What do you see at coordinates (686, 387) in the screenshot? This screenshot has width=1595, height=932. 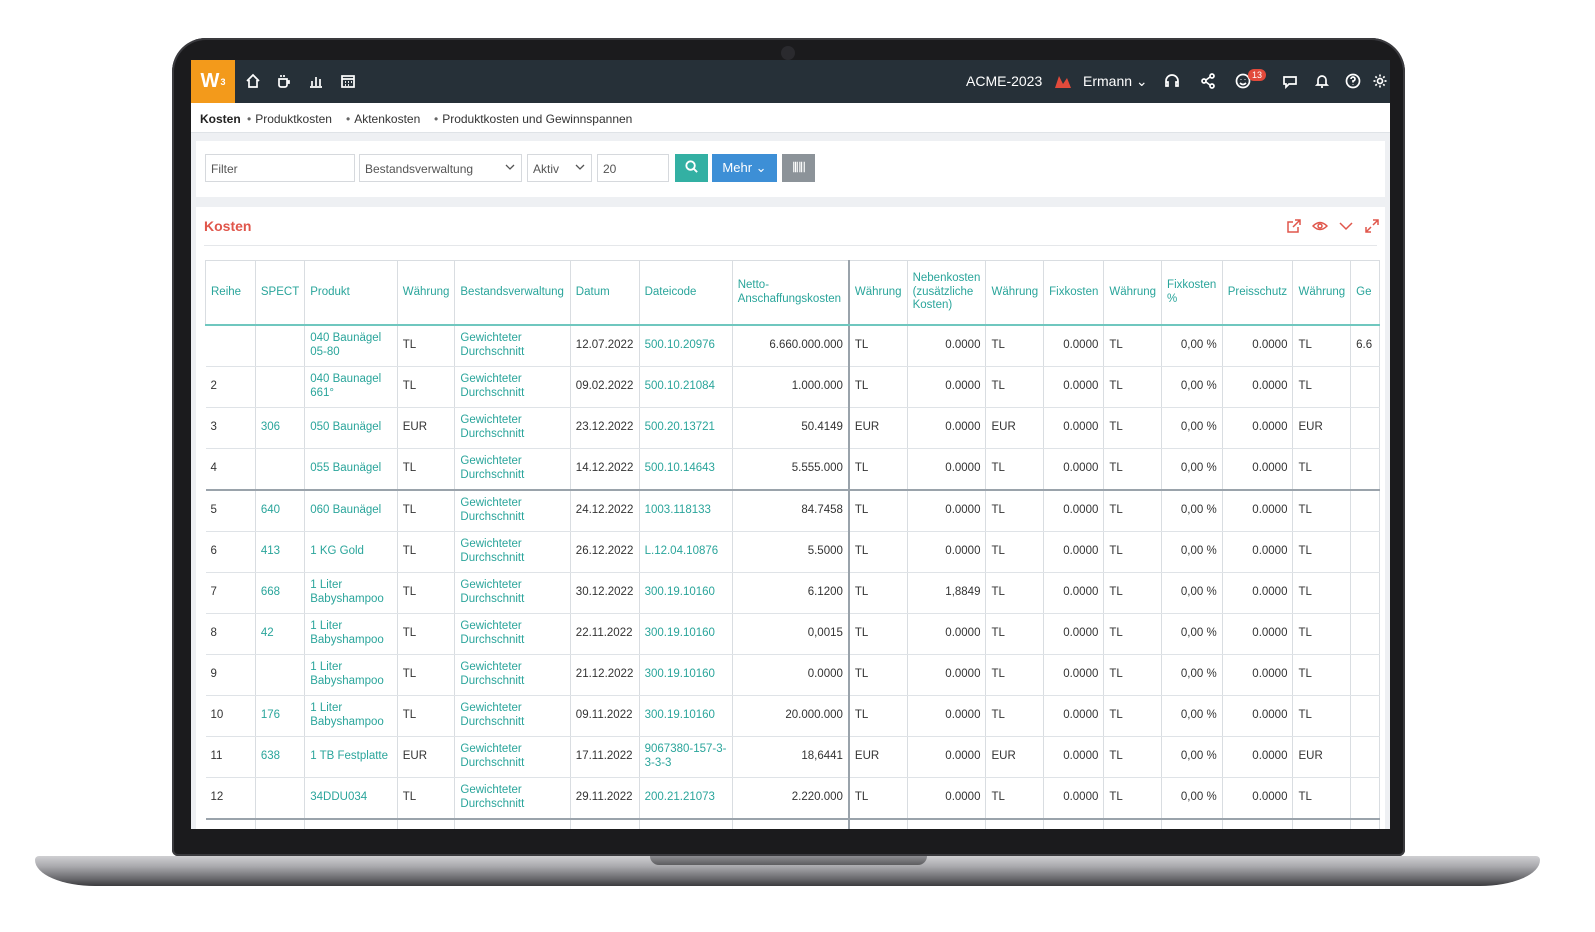 I see `table-cell: 500.10.21084` at bounding box center [686, 387].